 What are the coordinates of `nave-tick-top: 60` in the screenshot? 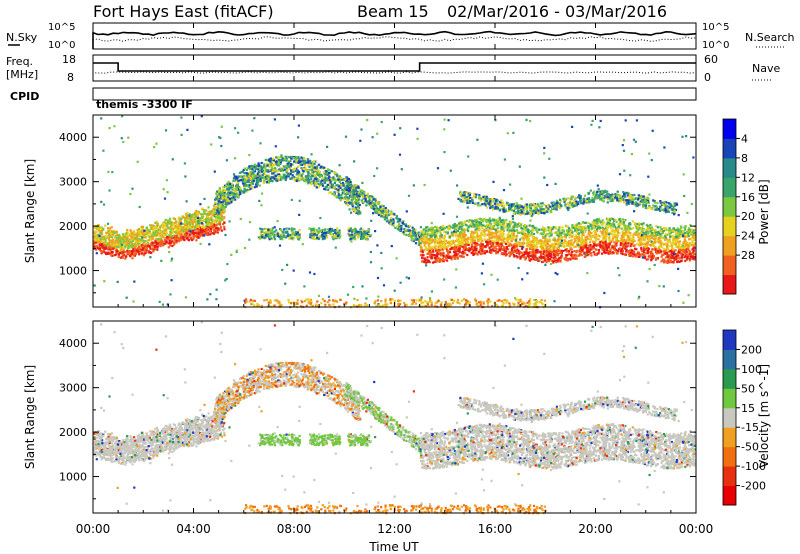 It's located at (711, 59).